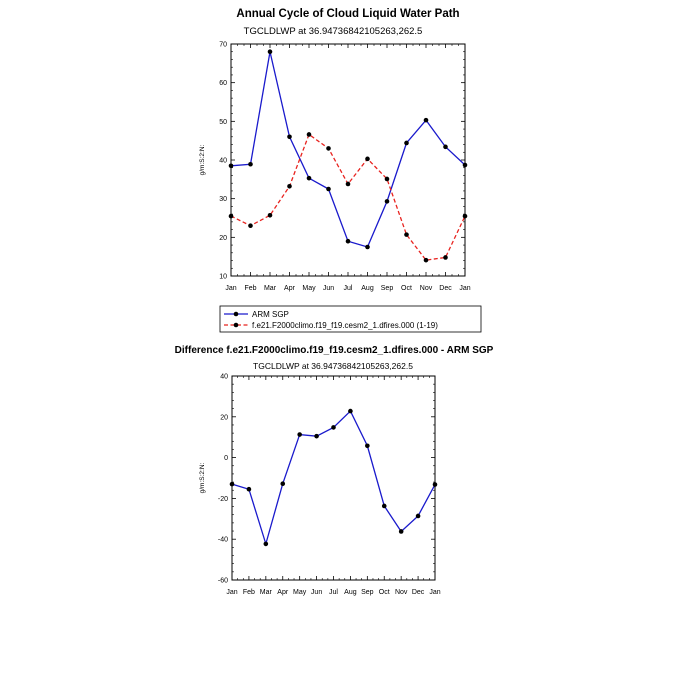  What do you see at coordinates (270, 314) in the screenshot?
I see `legend-label-arm: ARM SGP` at bounding box center [270, 314].